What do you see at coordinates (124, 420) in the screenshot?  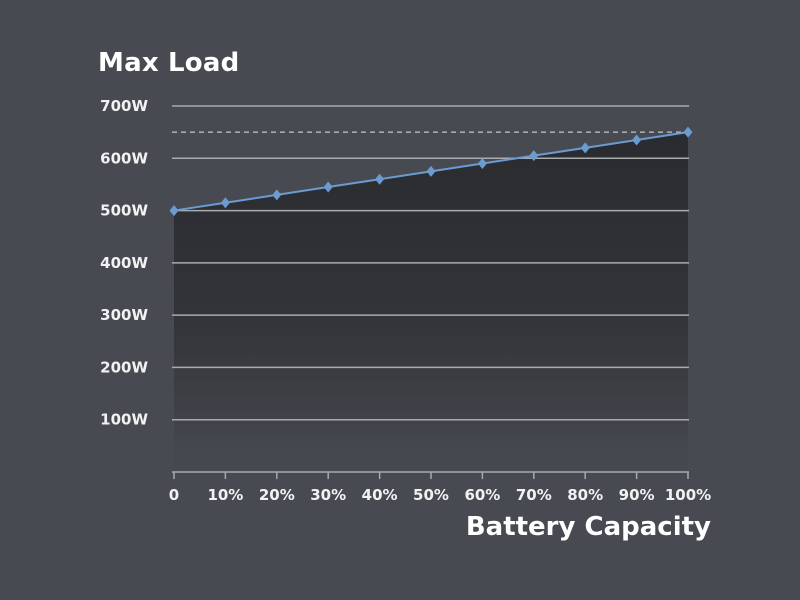 I see `y-tick-label-100: 100W` at bounding box center [124, 420].